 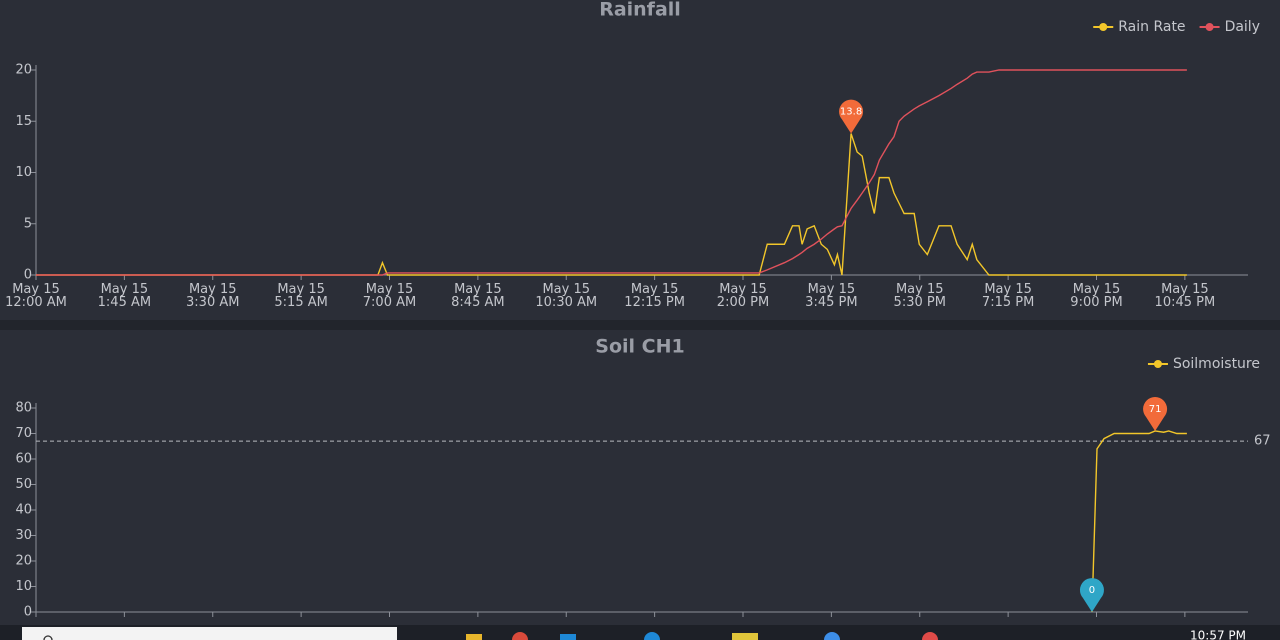 I want to click on mark-point: 71, so click(x=1155, y=414).